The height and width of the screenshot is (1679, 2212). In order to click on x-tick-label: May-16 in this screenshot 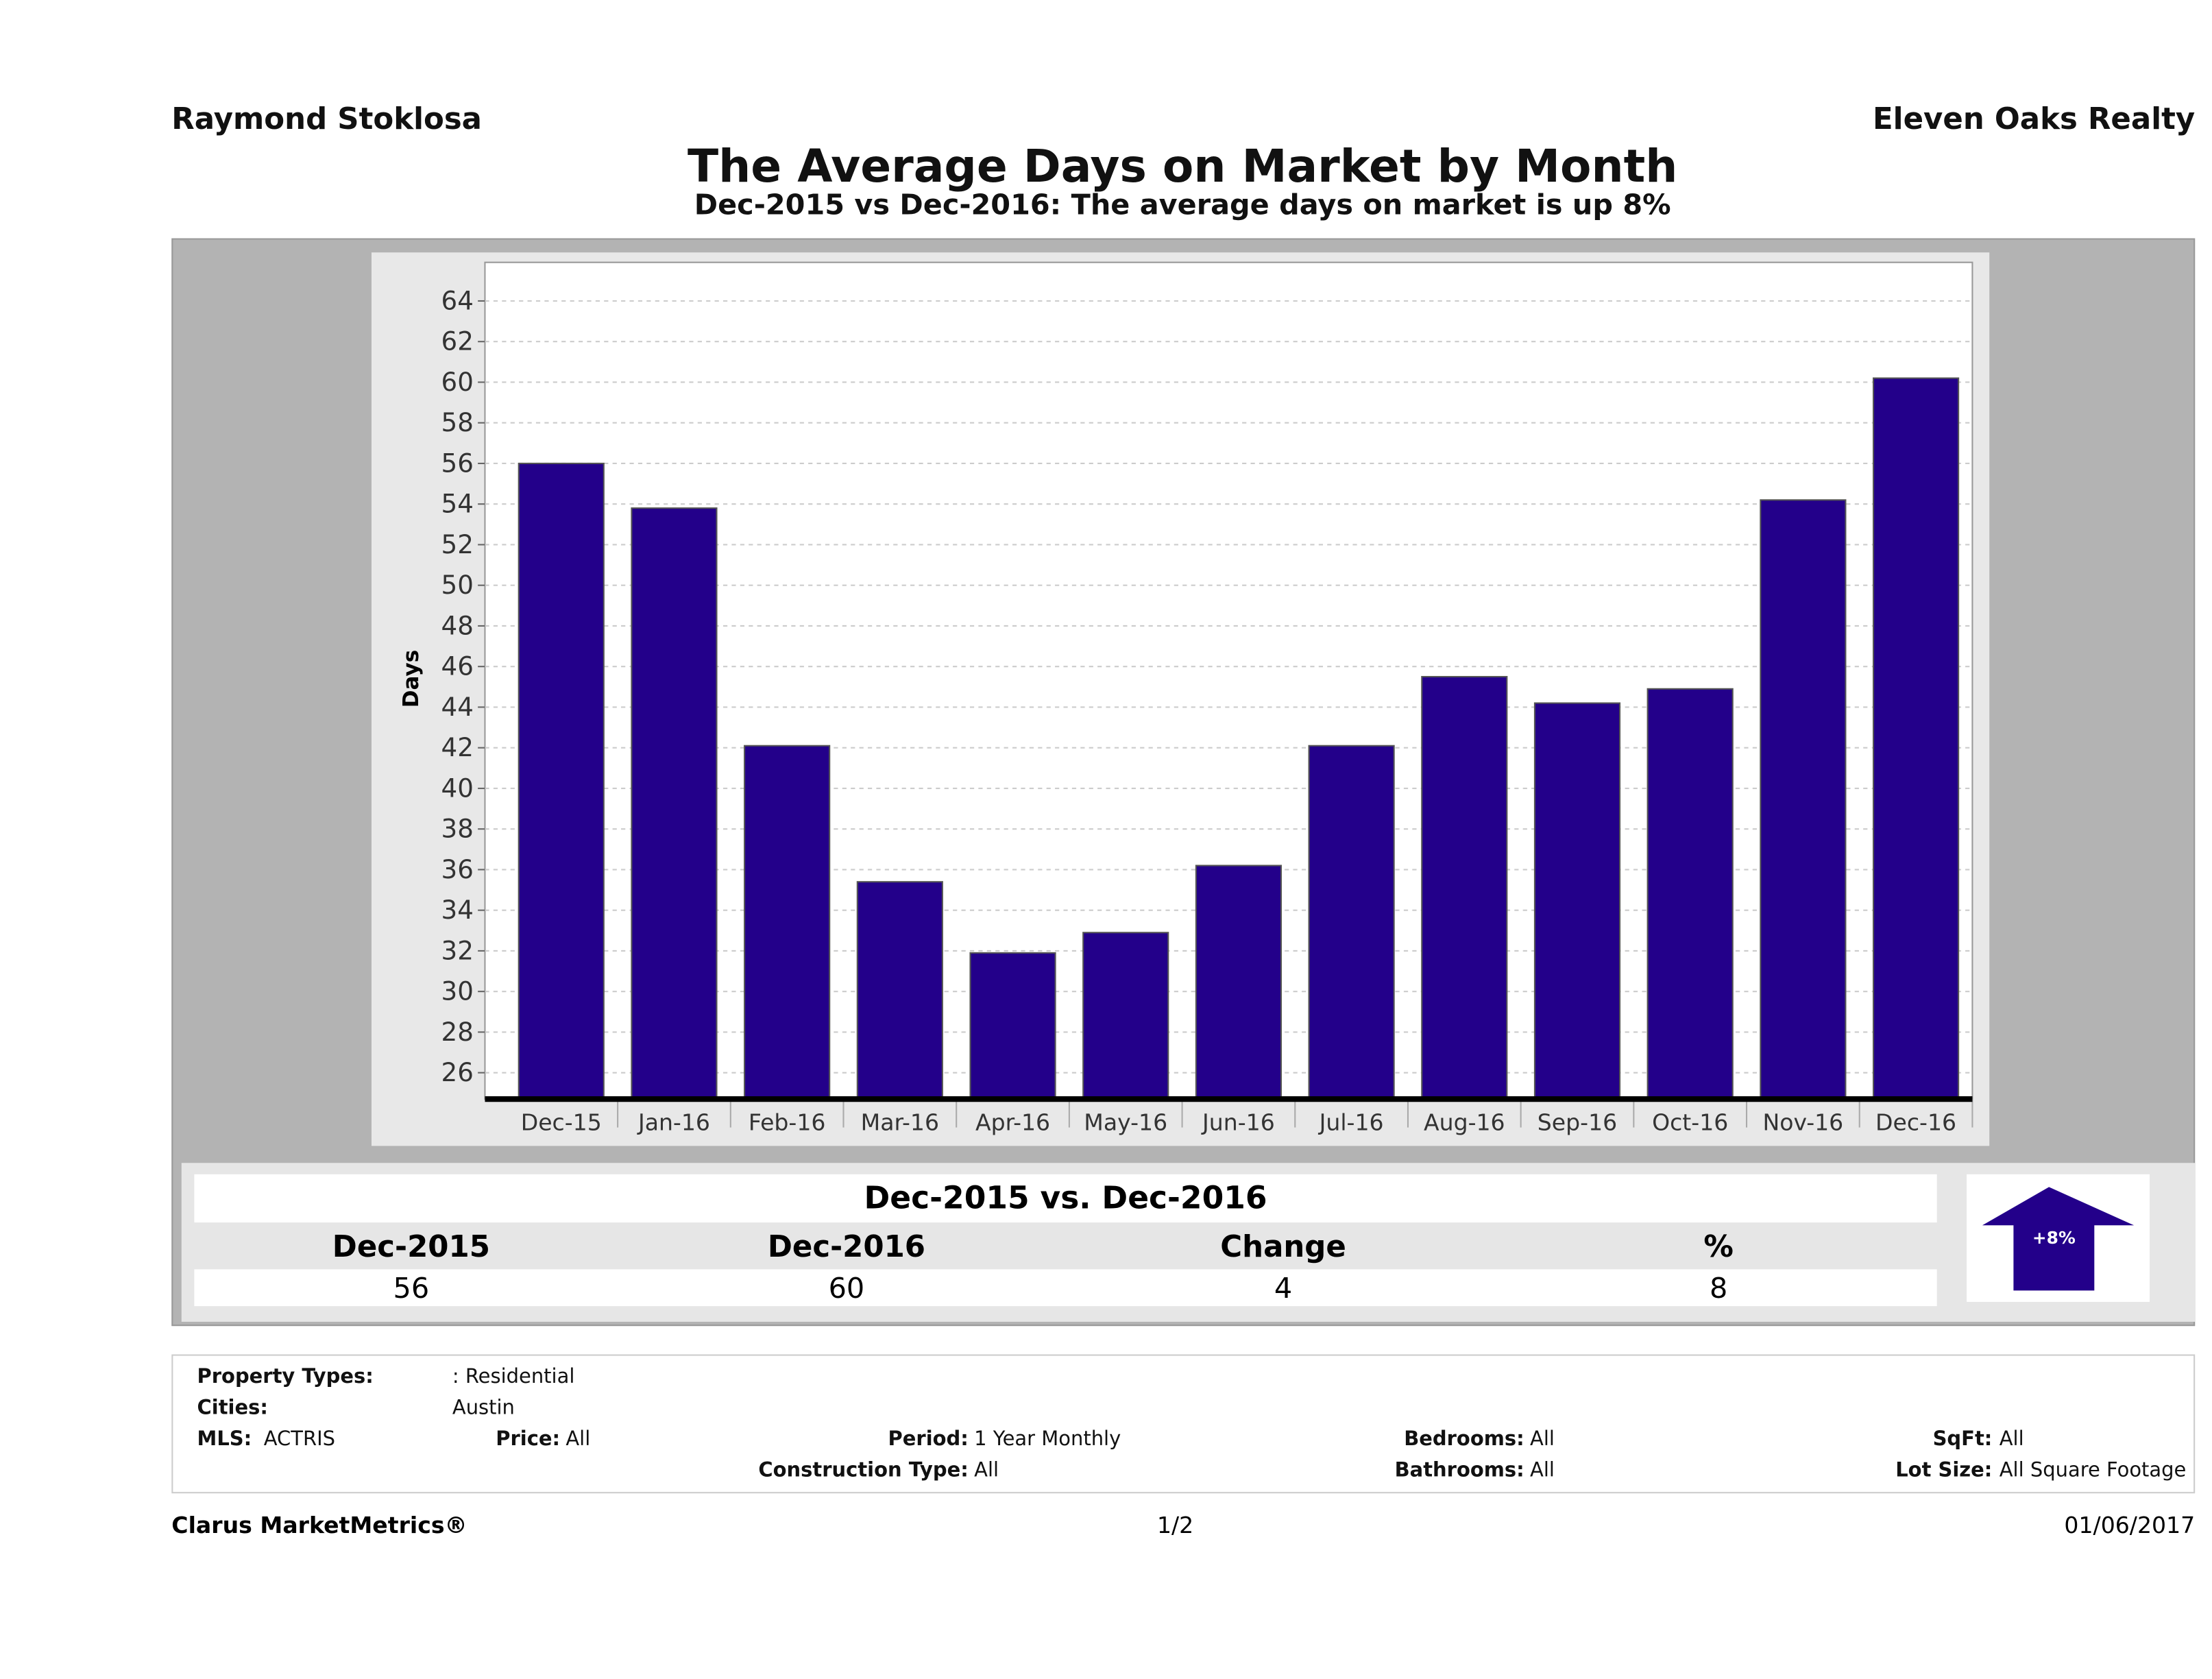, I will do `click(1126, 1122)`.